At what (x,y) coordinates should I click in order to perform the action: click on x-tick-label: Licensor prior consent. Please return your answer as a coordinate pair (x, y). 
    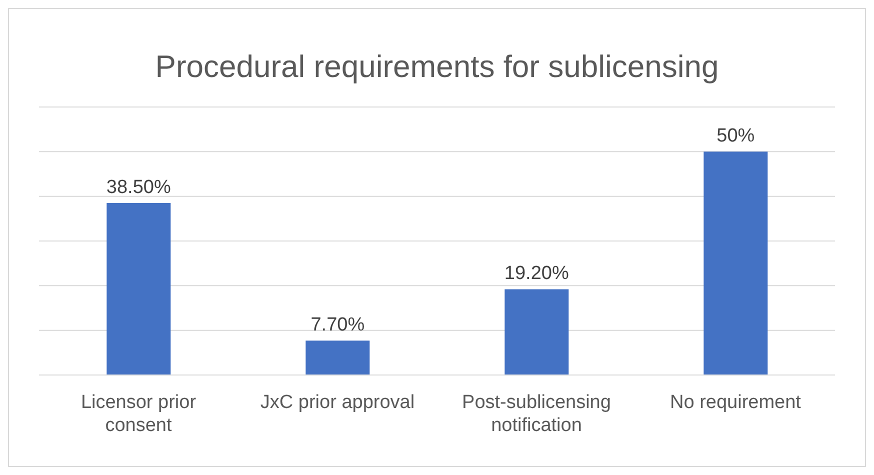
    Looking at the image, I should click on (138, 414).